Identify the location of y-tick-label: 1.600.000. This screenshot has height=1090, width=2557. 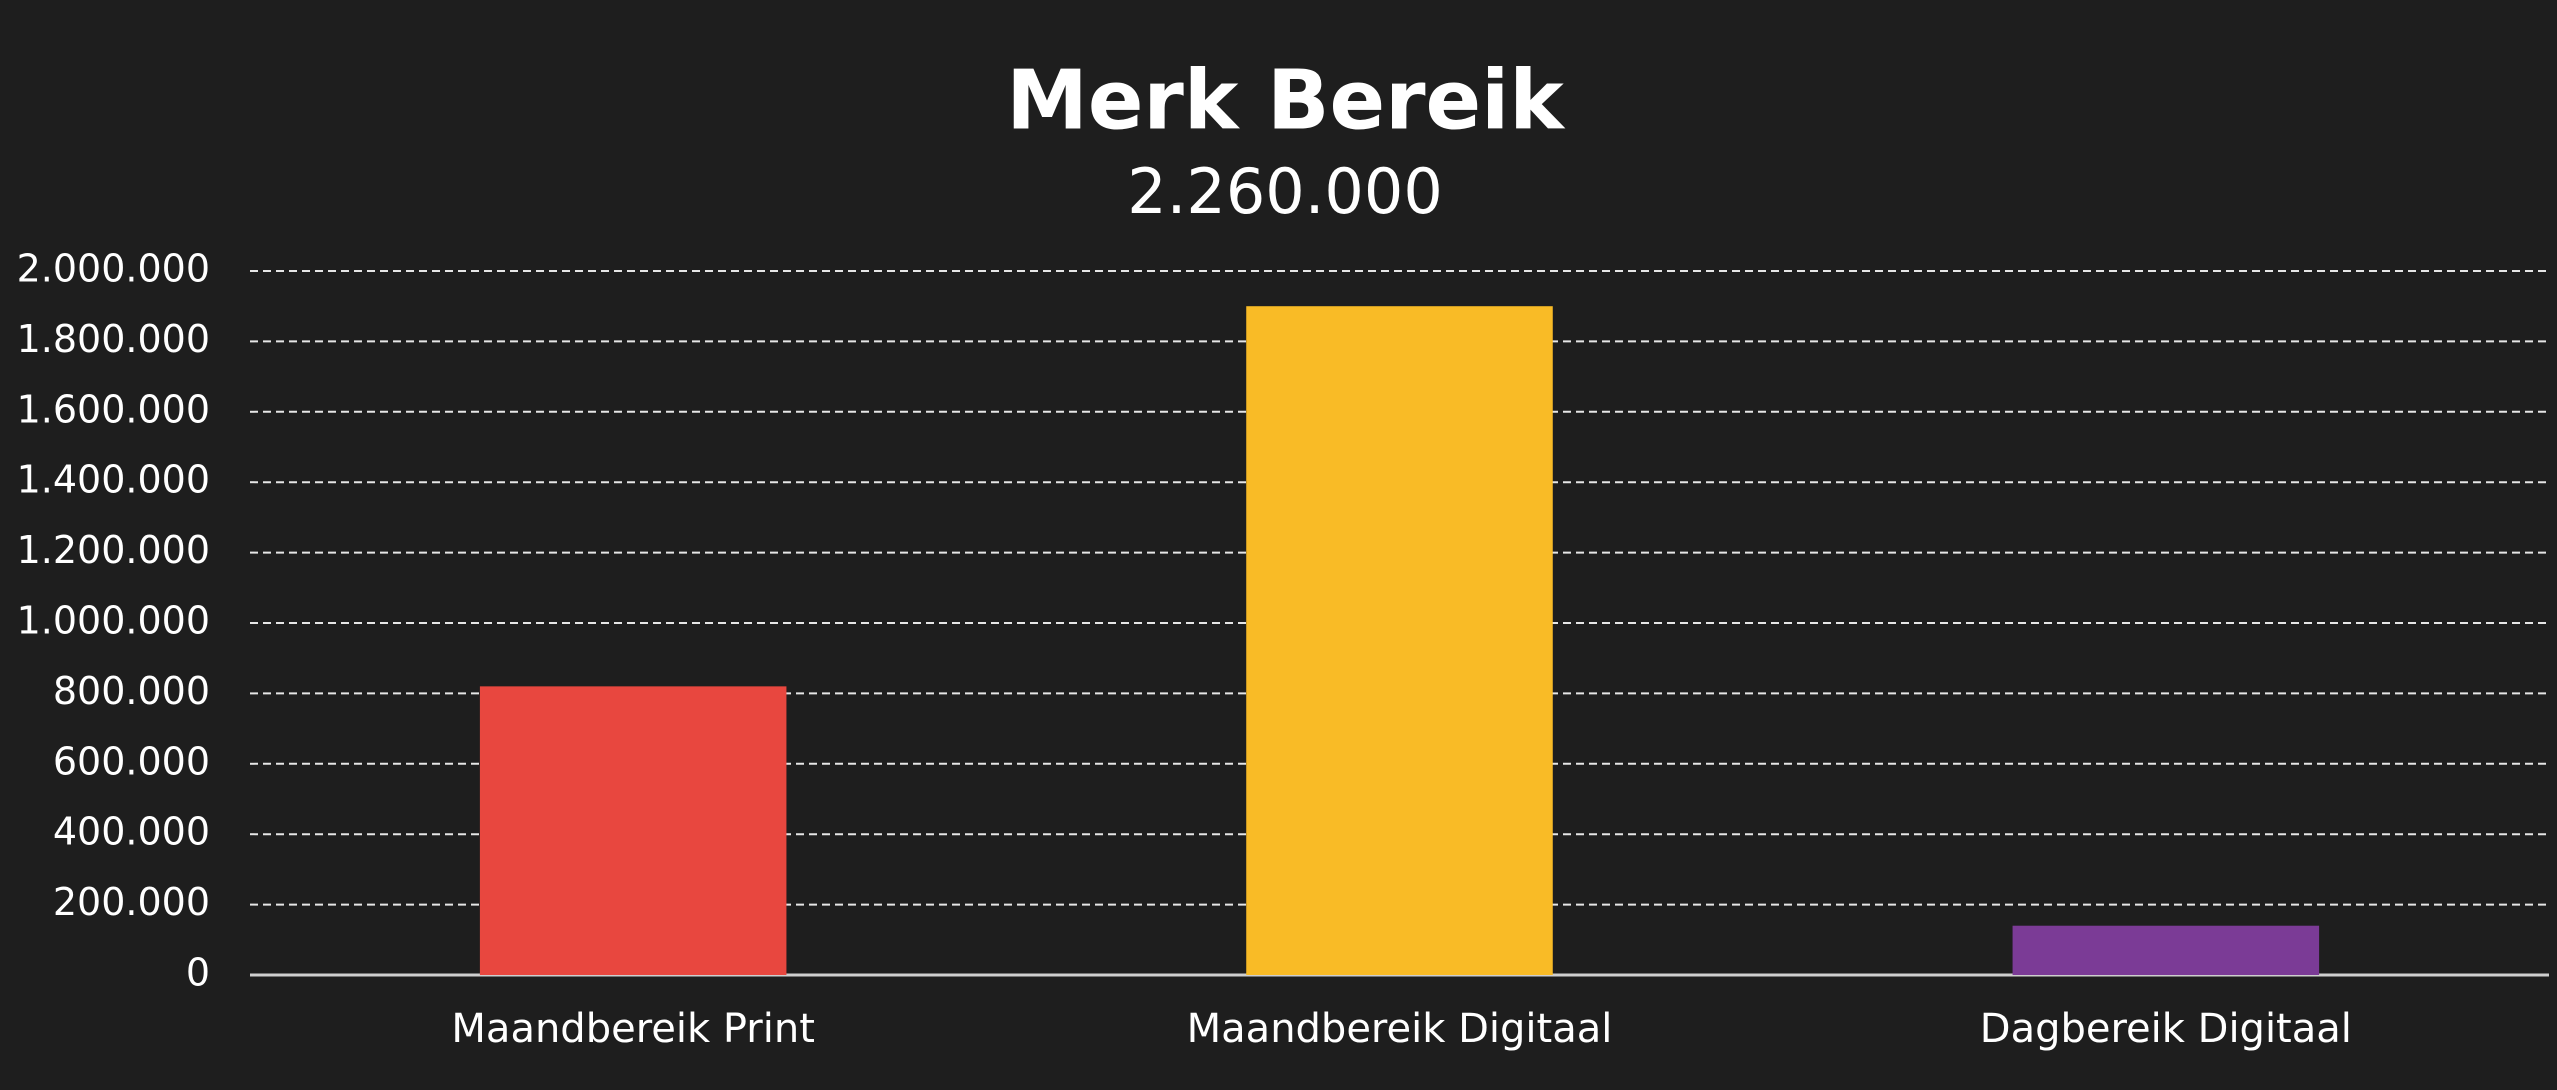
(113, 409).